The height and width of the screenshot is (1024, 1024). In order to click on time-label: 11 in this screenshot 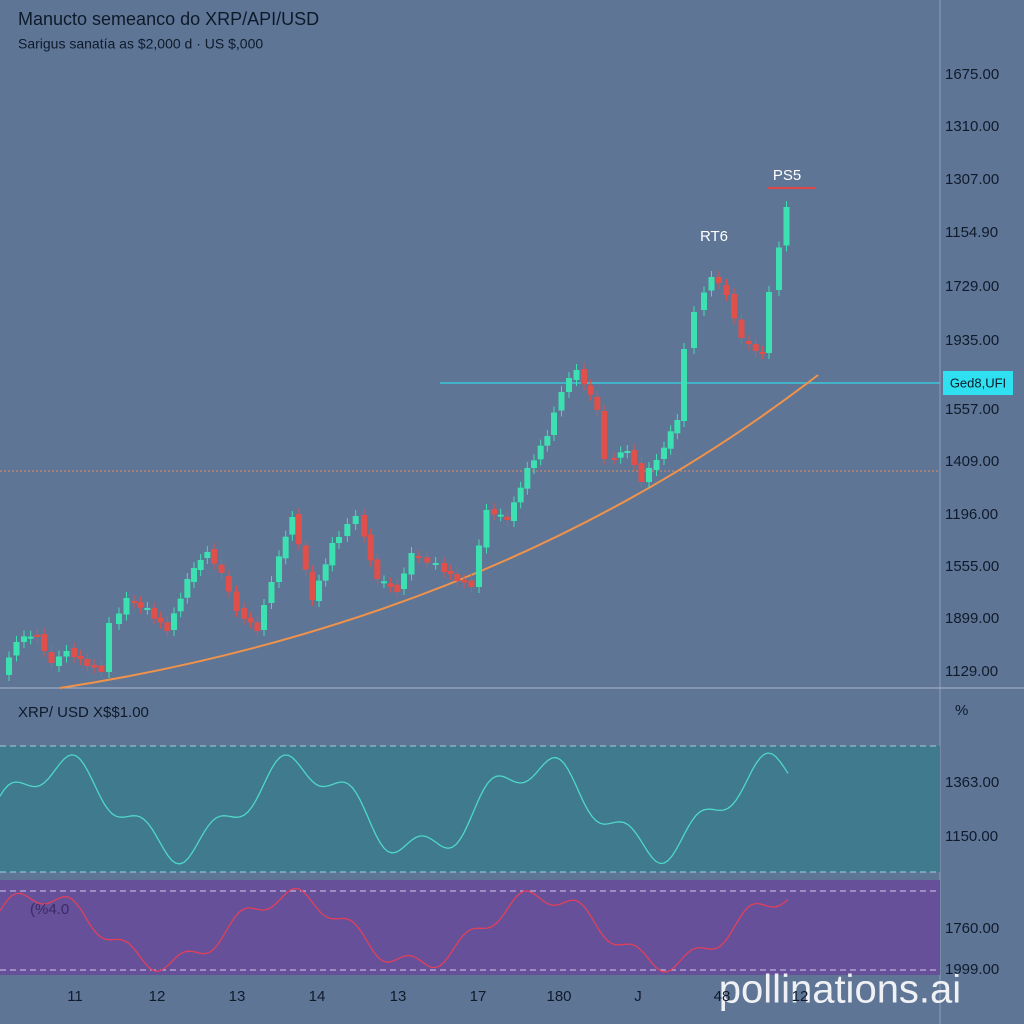, I will do `click(75, 996)`.